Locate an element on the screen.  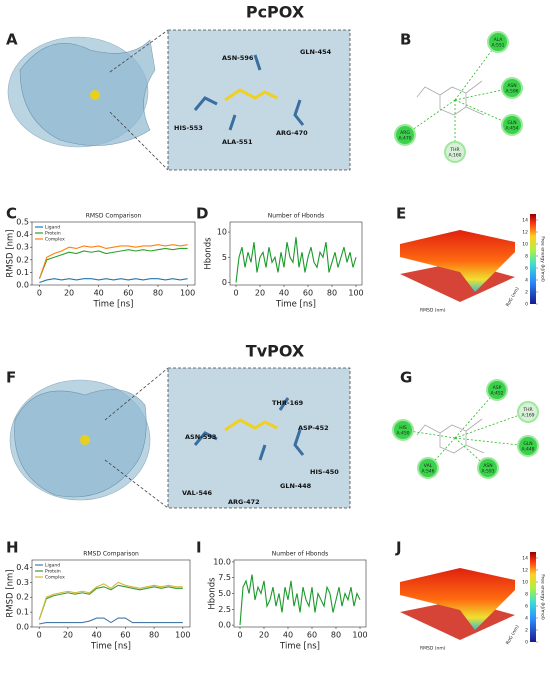
residue-label: GLN-454 is located at coordinates (316, 52).